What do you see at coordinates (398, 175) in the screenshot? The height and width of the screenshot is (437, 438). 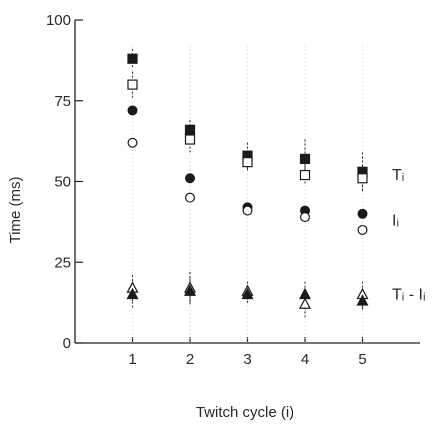 I see `series-label: Tᵢ` at bounding box center [398, 175].